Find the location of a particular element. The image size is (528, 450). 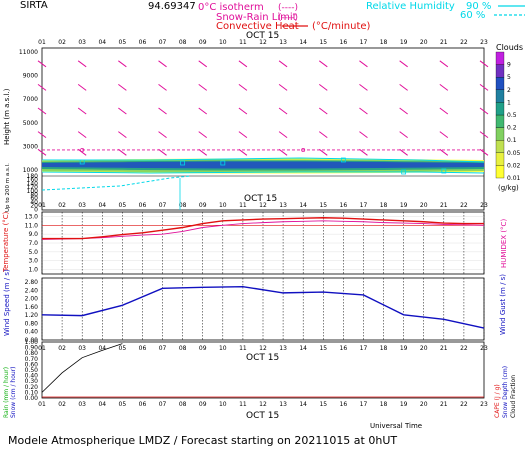

height-hour-label: 06 is located at coordinates (143, 205).